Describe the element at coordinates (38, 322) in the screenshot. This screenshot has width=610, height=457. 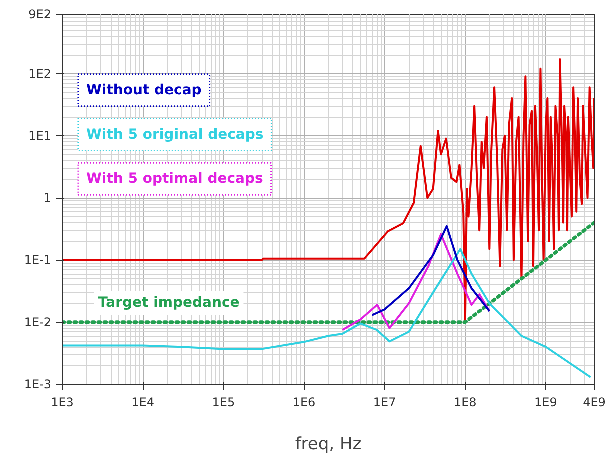
I see `y-tick-label: 1E-2` at that location.